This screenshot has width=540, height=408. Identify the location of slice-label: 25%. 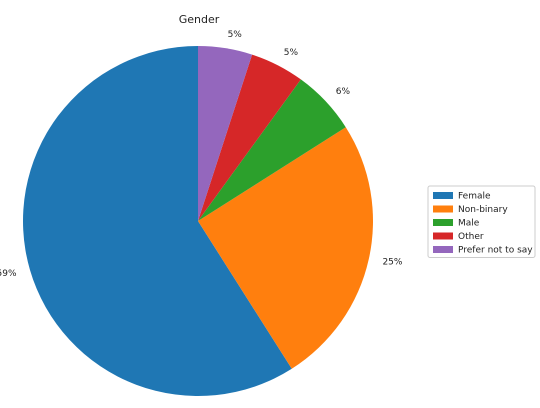
(392, 263).